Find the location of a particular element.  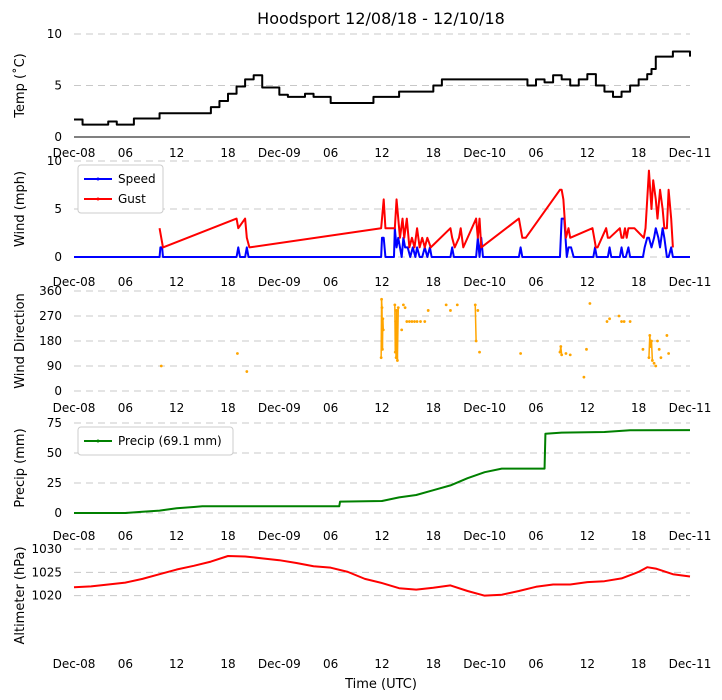

series-line-temp is located at coordinates (382, 88).